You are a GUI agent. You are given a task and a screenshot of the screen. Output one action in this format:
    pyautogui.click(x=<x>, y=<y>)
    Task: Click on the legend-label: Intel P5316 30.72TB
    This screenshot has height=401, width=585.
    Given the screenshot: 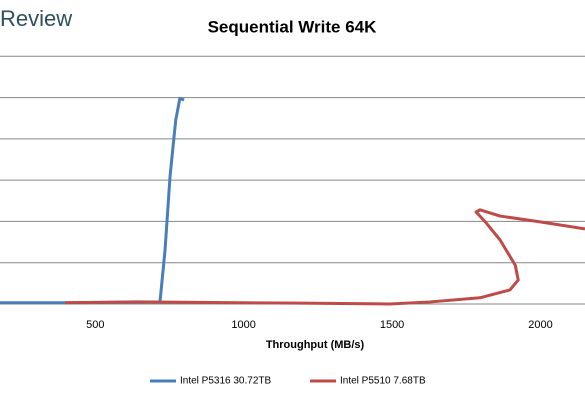 What is the action you would take?
    pyautogui.click(x=226, y=381)
    